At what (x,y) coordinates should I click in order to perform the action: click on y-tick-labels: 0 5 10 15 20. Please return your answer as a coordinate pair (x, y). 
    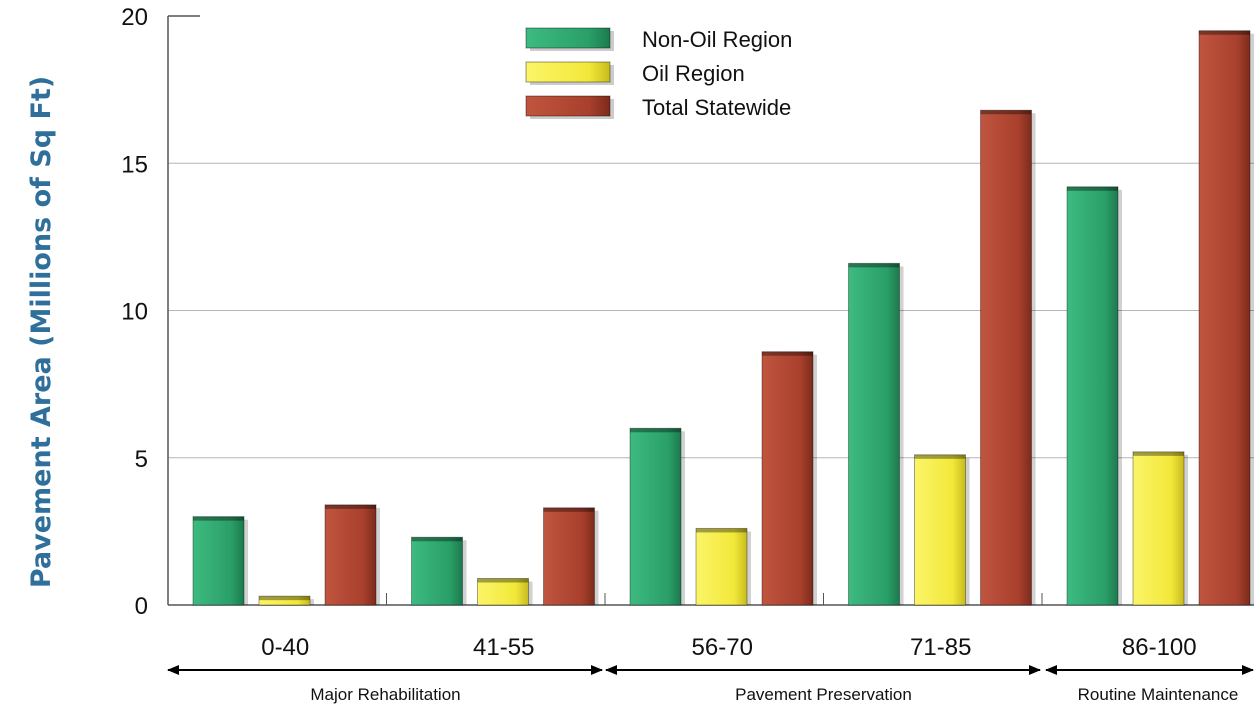
    Looking at the image, I should click on (134, 312).